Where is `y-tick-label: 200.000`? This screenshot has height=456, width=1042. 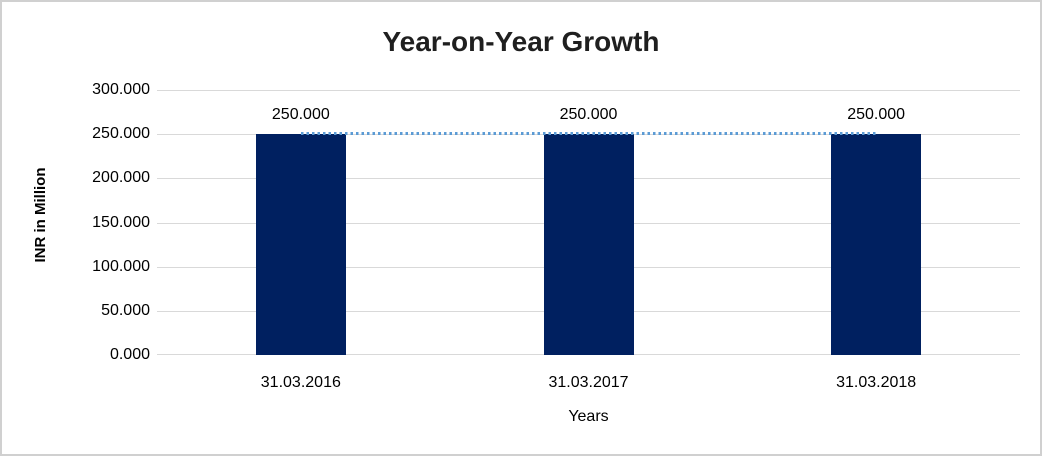
y-tick-label: 200.000 is located at coordinates (121, 178).